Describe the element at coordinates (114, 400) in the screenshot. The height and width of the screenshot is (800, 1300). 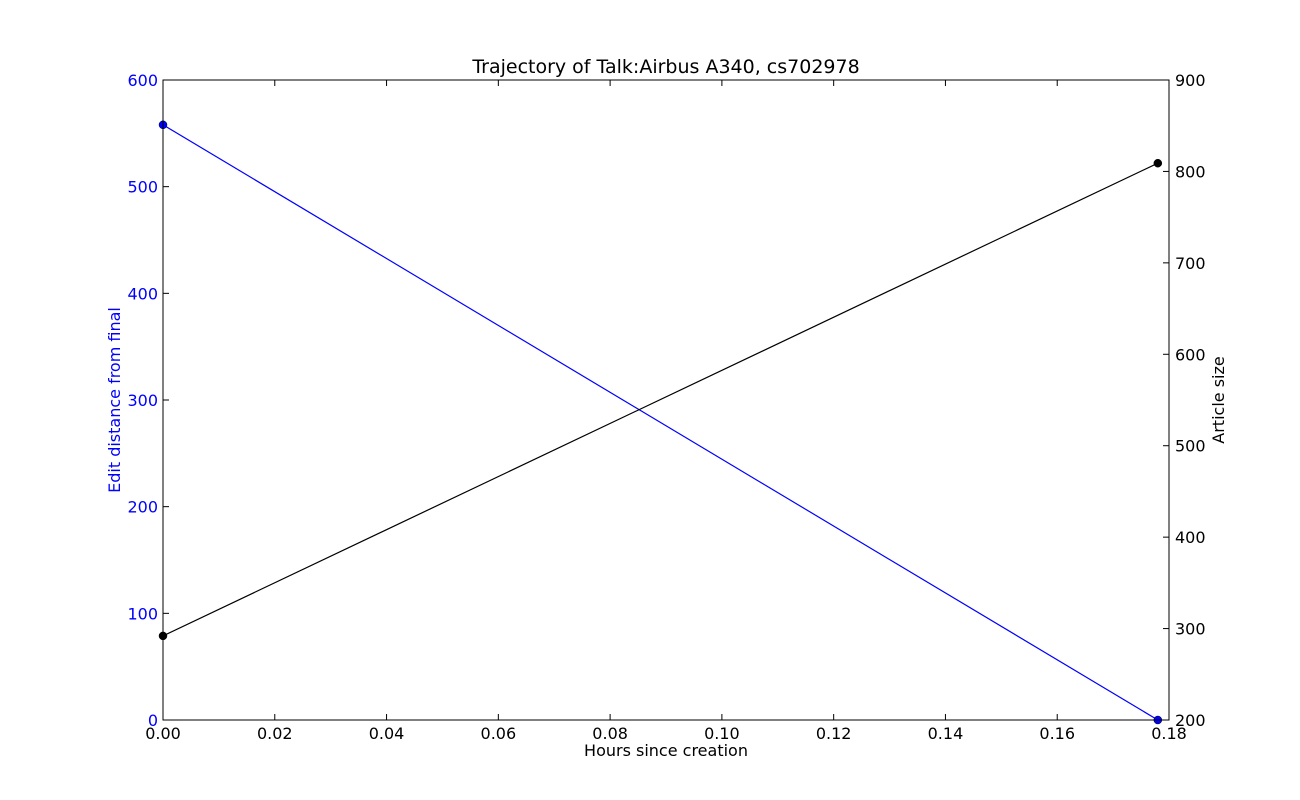
I see `y-left-axis-title: Edit distance from final` at that location.